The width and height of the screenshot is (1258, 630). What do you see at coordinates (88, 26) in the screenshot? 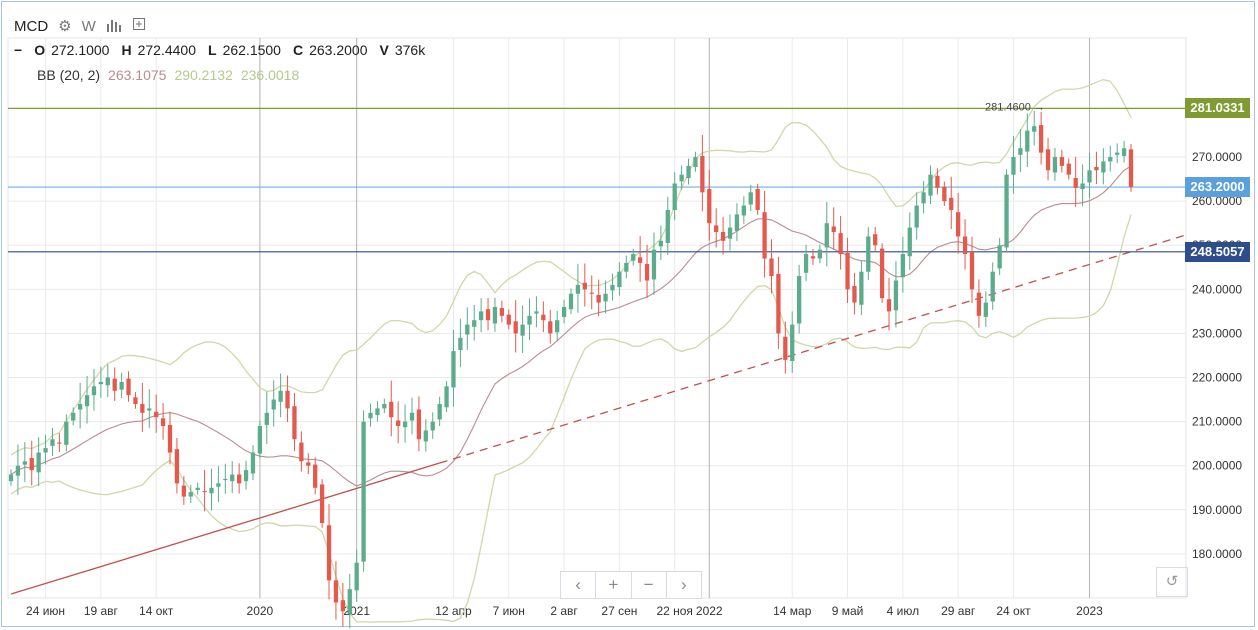
I see `period-w-button: W` at bounding box center [88, 26].